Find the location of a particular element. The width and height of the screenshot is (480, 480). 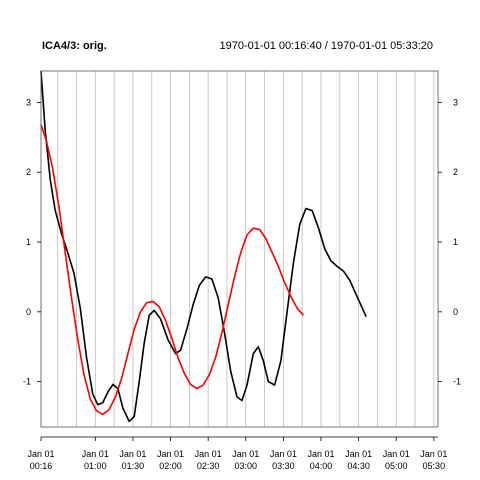

y-tick-label-left: 3 is located at coordinates (28, 102).